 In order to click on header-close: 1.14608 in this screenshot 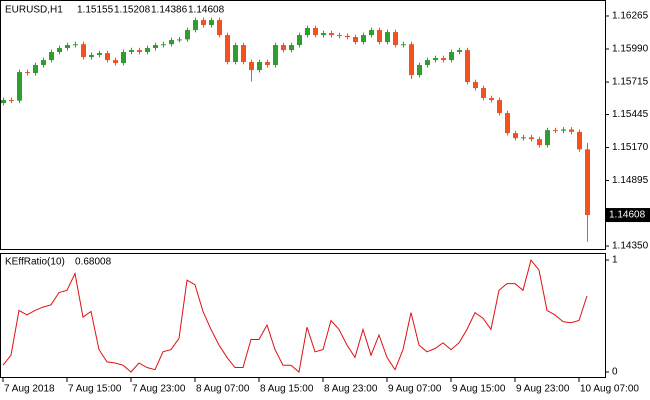, I will do `click(206, 10)`.